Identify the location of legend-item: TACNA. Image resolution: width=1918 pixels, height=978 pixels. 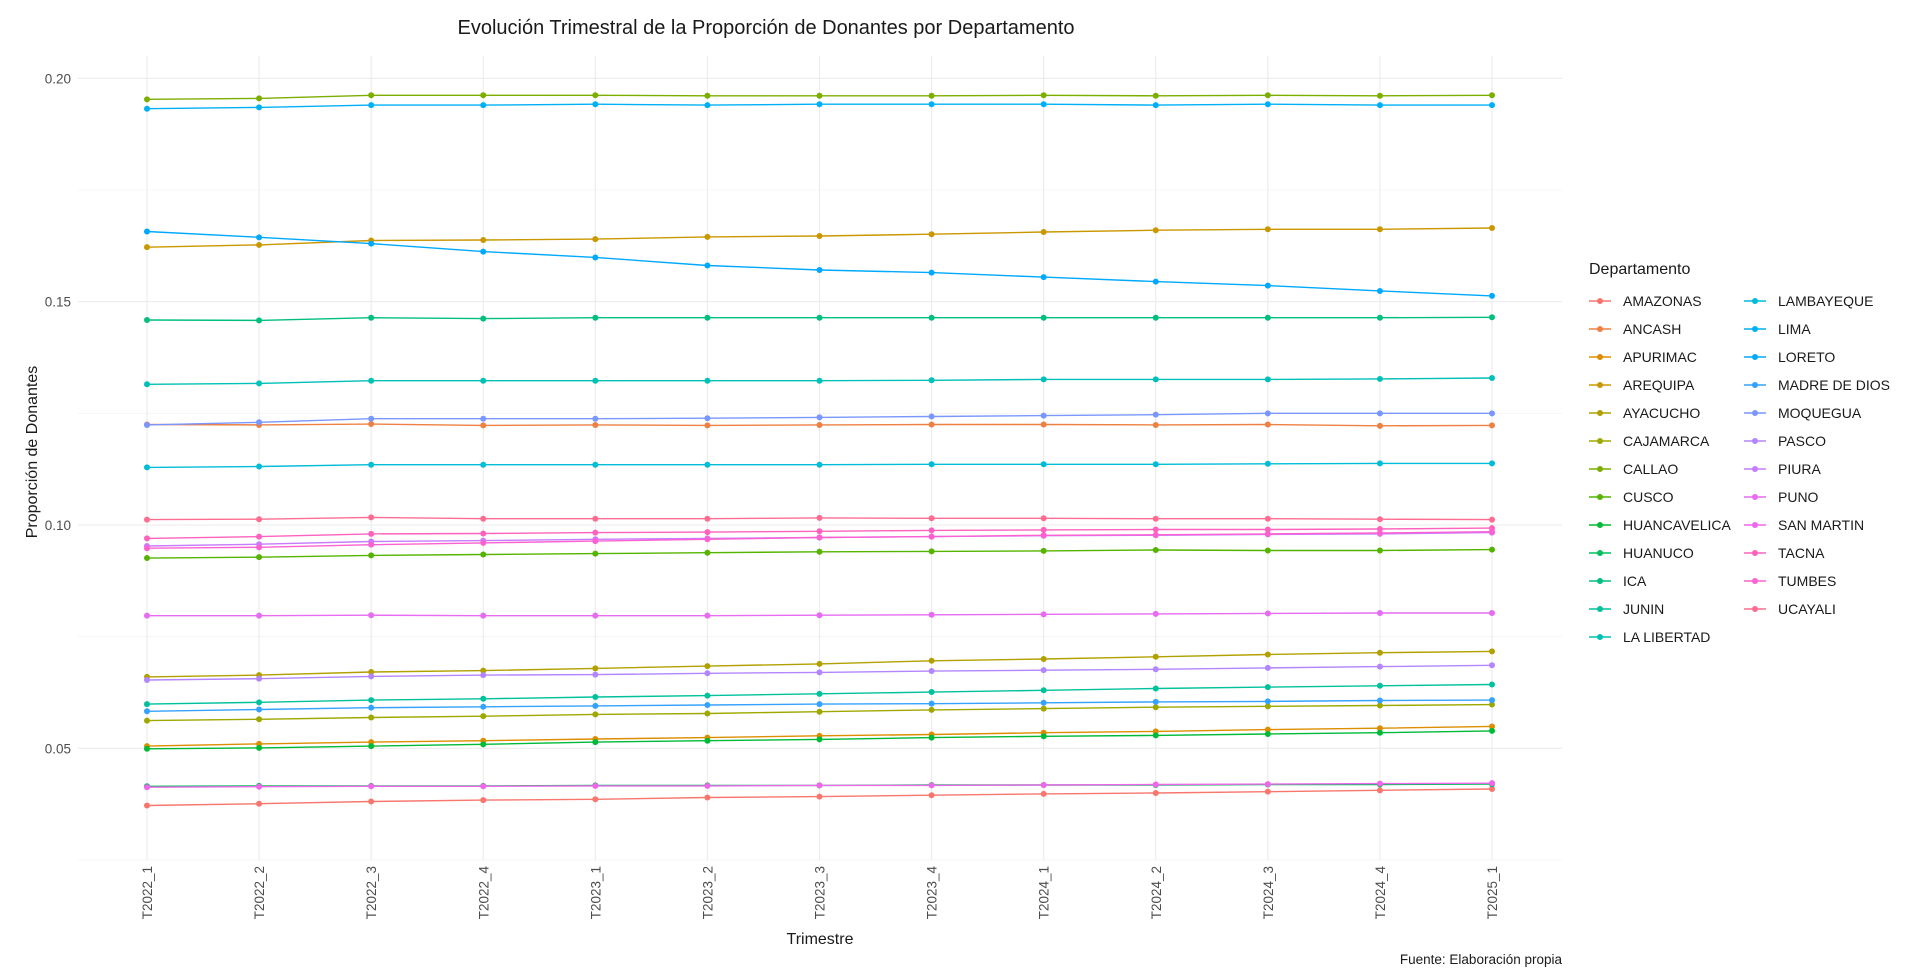
(1784, 553).